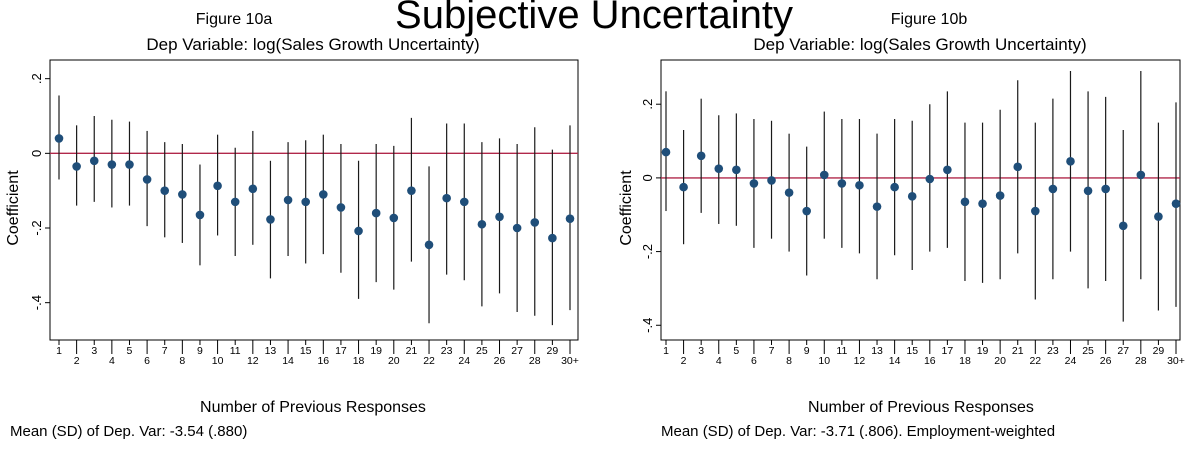 Image resolution: width=1188 pixels, height=449 pixels. What do you see at coordinates (736, 351) in the screenshot?
I see `x-tick-label-b: 5` at bounding box center [736, 351].